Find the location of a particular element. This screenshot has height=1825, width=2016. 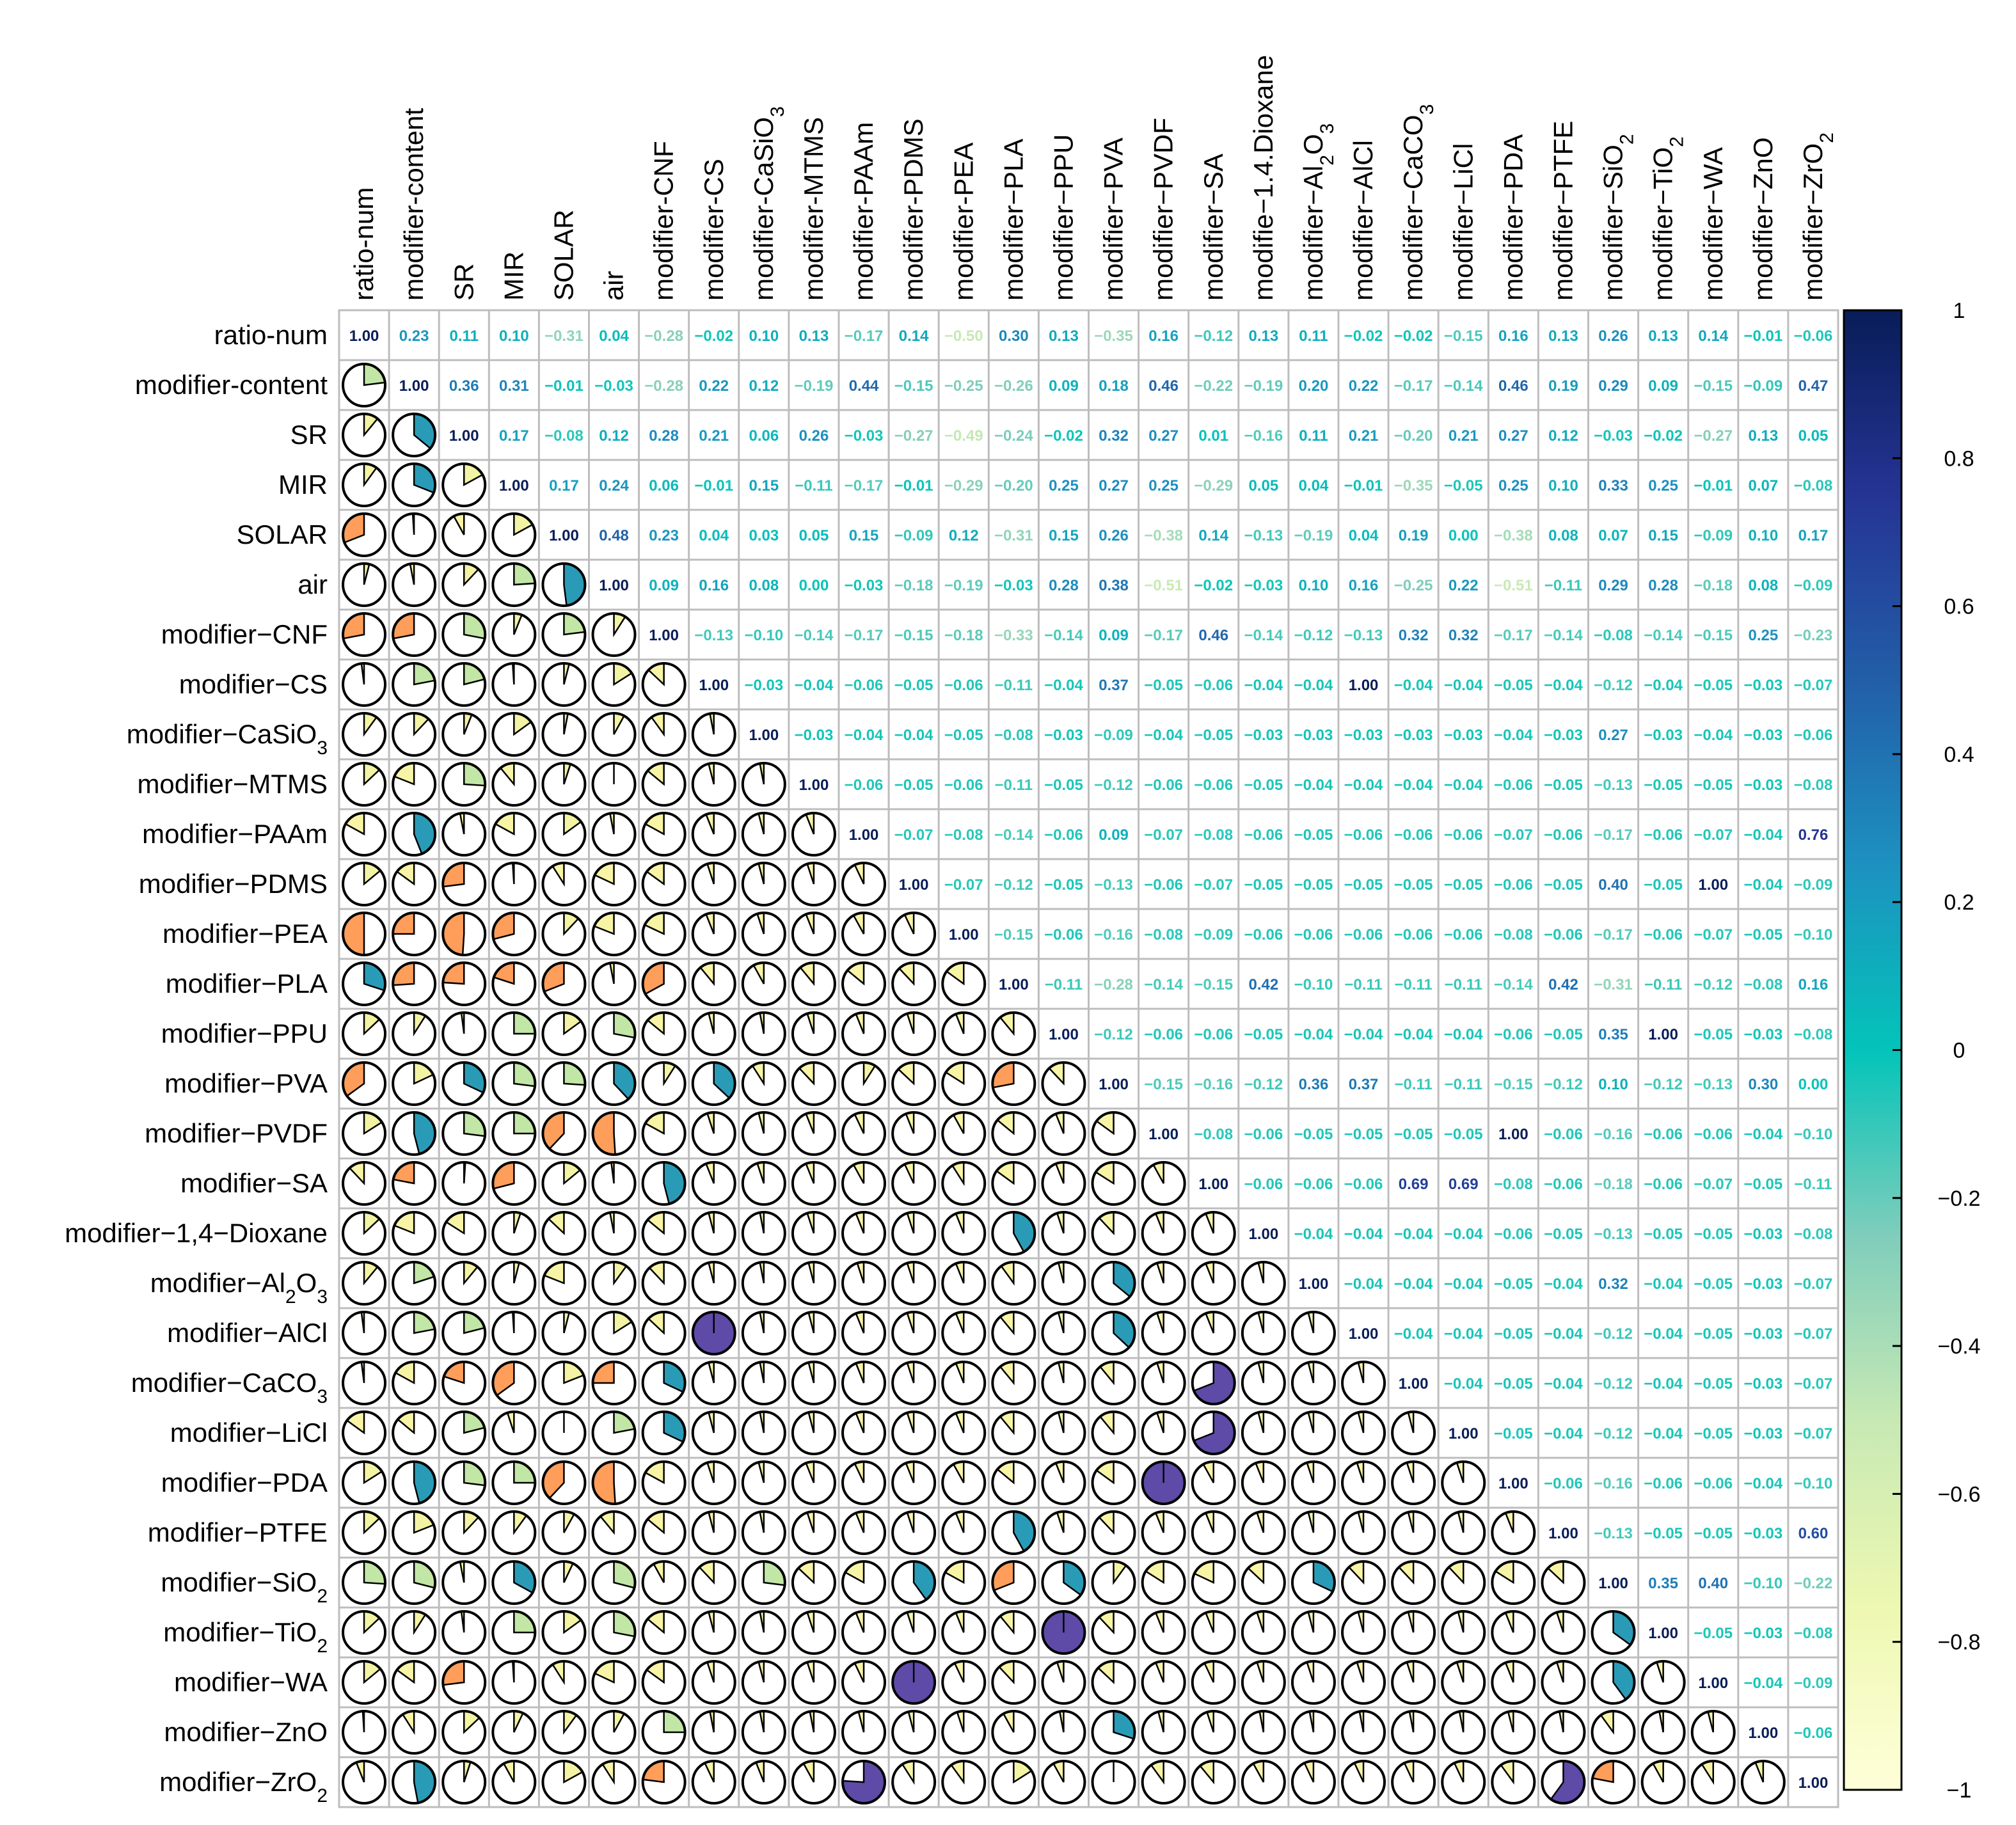

cell-value: −0.14 is located at coordinates (1163, 984).